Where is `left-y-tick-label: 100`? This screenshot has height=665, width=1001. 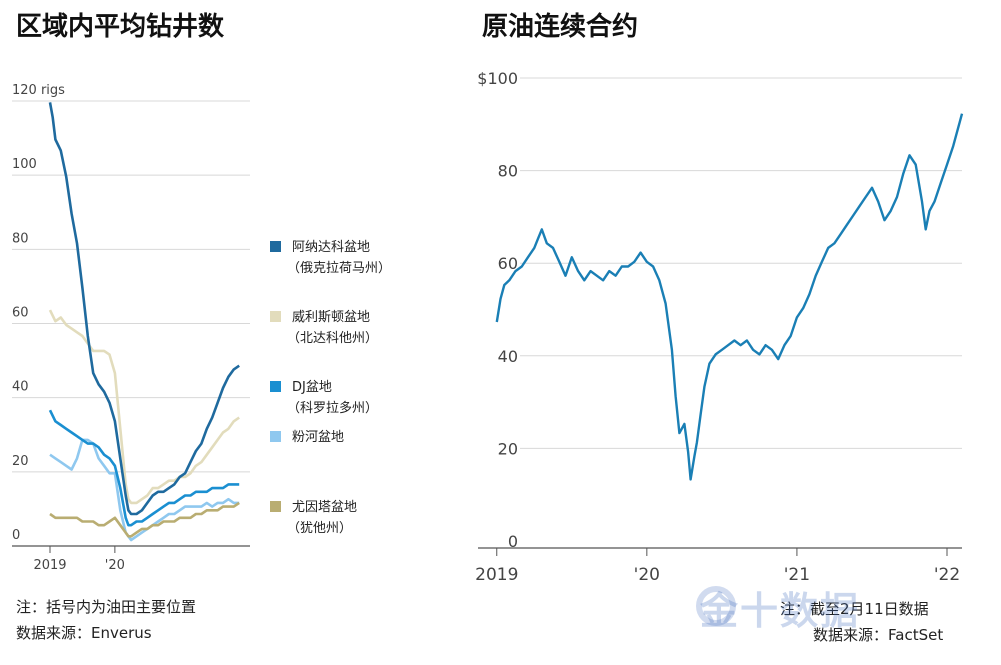 left-y-tick-label: 100 is located at coordinates (24, 164).